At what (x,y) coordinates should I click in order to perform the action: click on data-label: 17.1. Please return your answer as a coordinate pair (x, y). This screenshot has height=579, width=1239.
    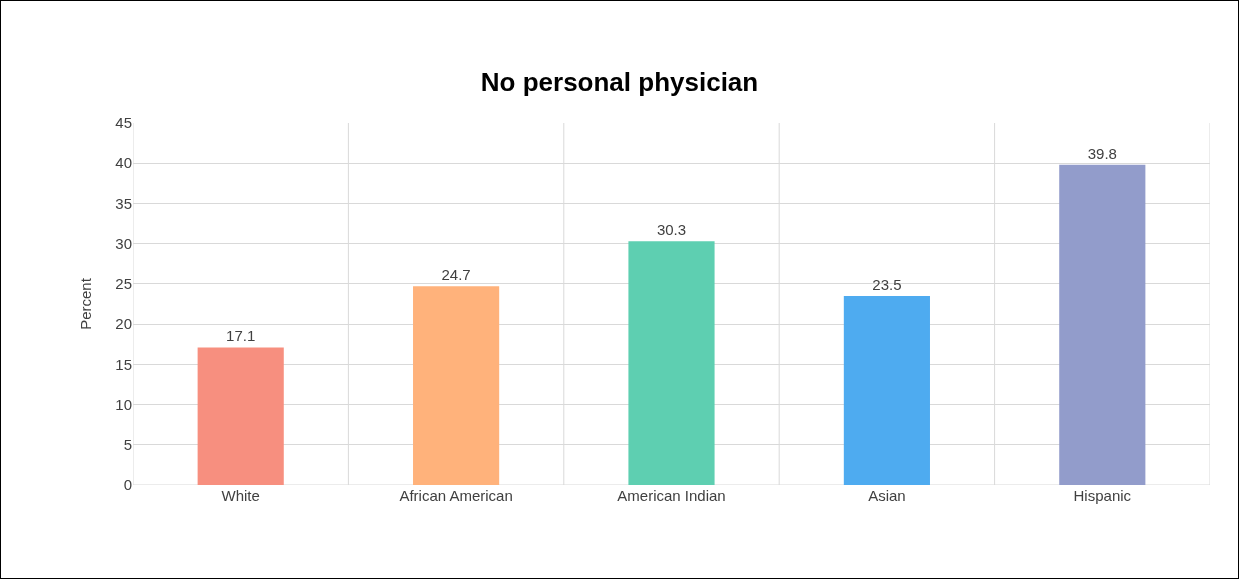
    Looking at the image, I should click on (241, 336).